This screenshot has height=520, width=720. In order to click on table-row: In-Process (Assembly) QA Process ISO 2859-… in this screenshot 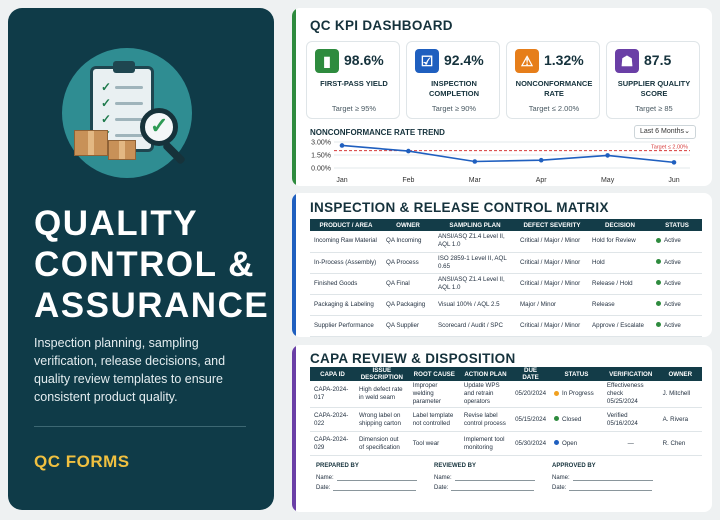, I will do `click(506, 263)`.